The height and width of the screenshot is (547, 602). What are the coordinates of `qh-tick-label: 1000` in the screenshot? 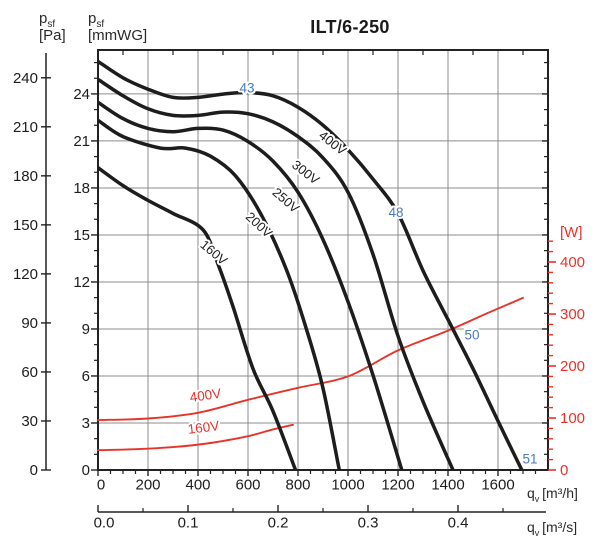 It's located at (347, 484).